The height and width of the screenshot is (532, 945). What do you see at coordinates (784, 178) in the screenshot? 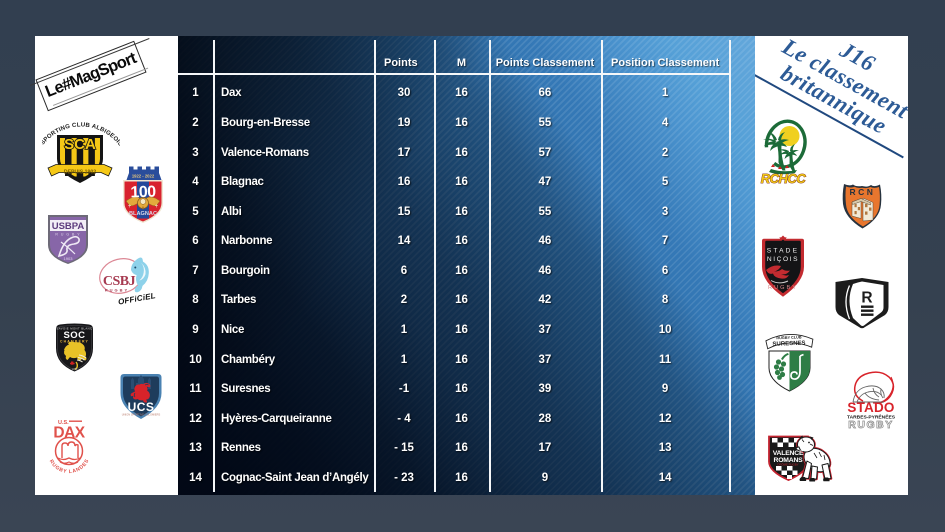
I see `svg-text: RCHCC` at bounding box center [784, 178].